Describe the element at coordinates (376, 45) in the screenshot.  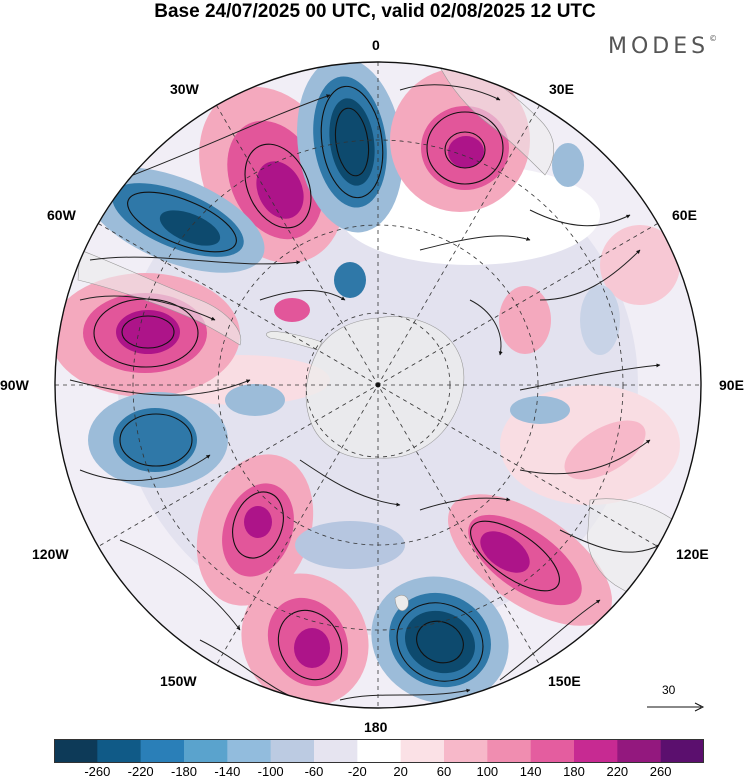
I see `lon-label-0: 0` at that location.